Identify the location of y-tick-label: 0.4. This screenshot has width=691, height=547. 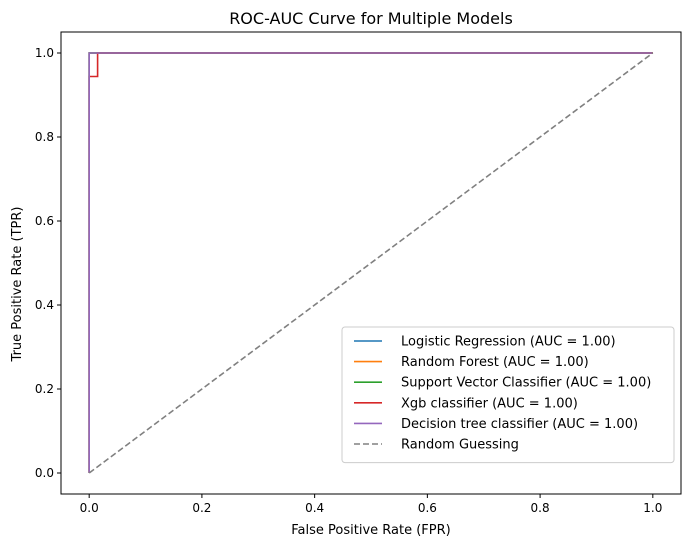
(44, 305).